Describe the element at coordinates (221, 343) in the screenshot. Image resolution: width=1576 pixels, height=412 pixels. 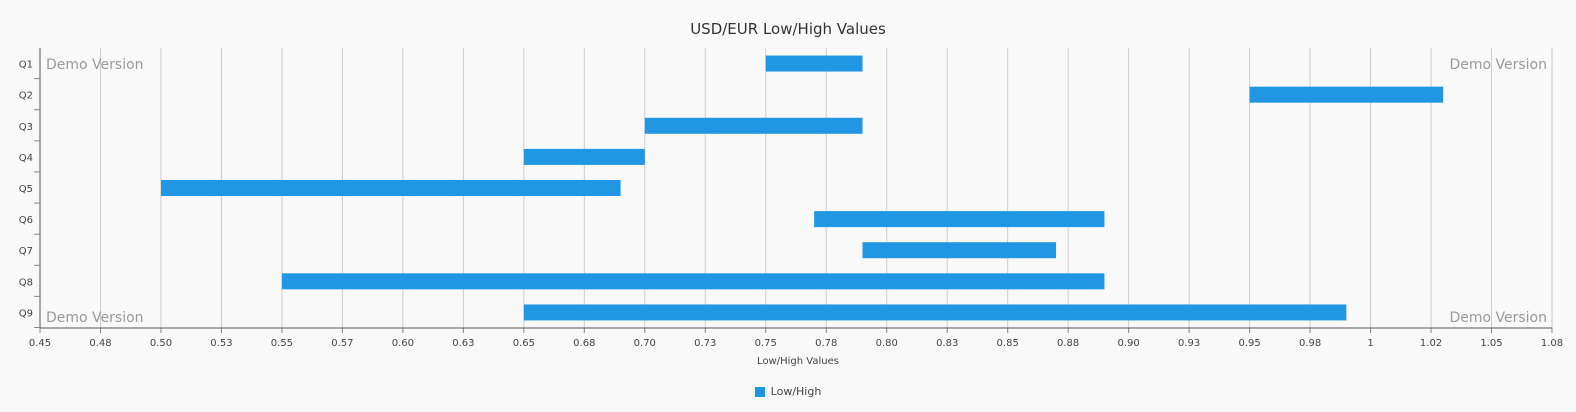
I see `x-tick-label: 0.53` at that location.